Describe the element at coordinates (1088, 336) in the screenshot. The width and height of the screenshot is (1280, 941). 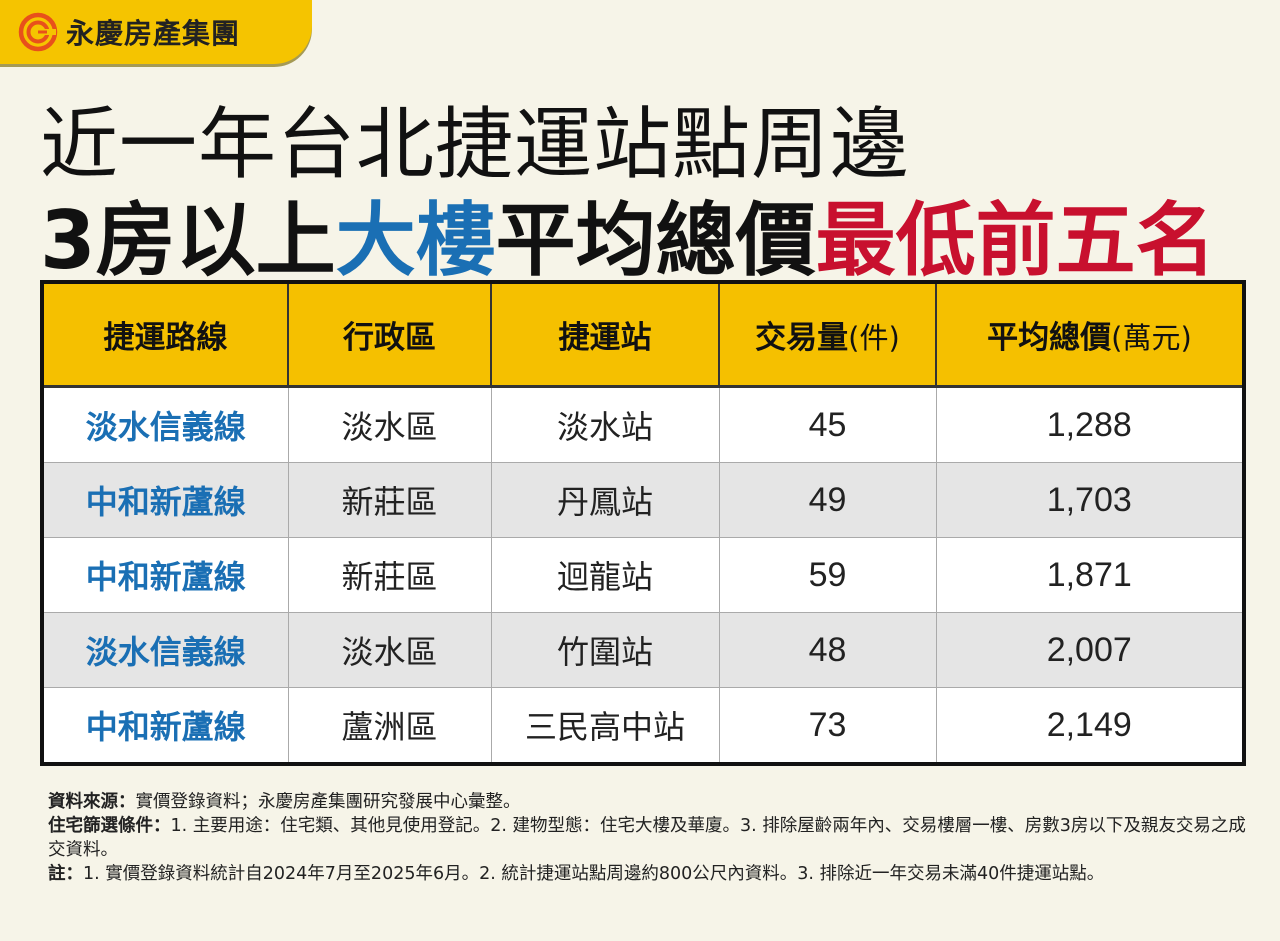
I see `column-header-avg-price: 平均總價(萬元)` at that location.